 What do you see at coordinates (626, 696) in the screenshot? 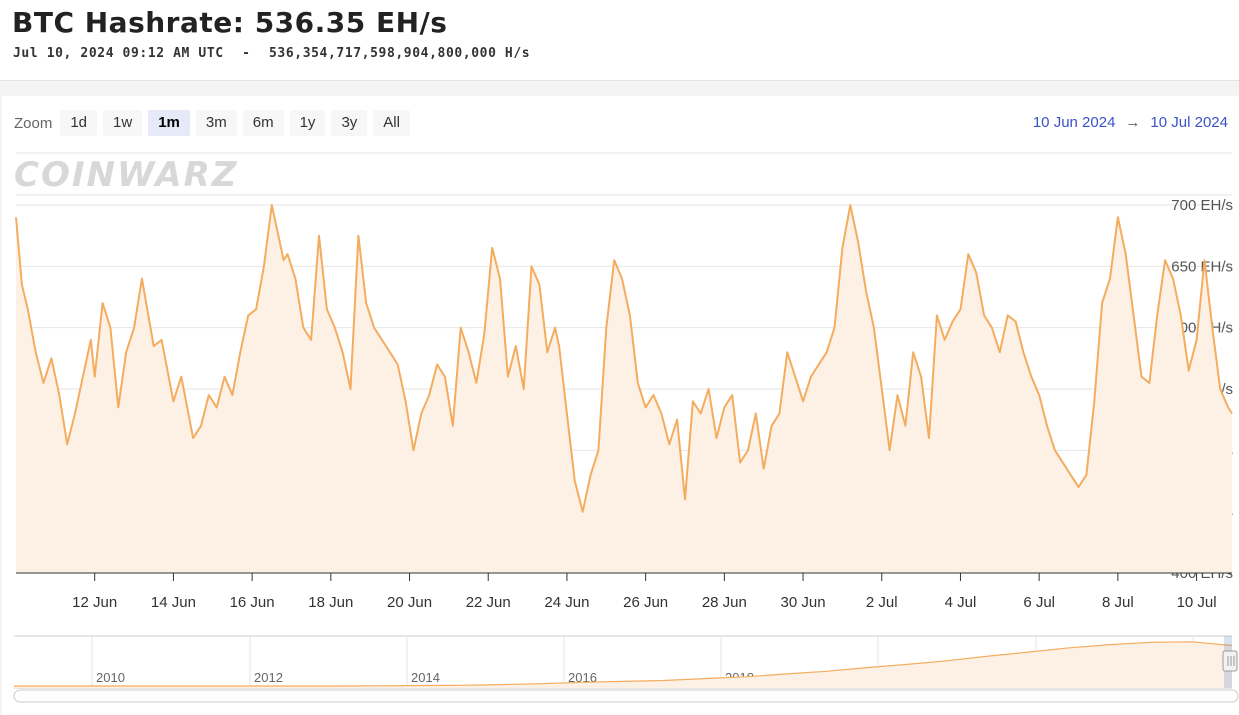
I see `navigator-scrollbar` at bounding box center [626, 696].